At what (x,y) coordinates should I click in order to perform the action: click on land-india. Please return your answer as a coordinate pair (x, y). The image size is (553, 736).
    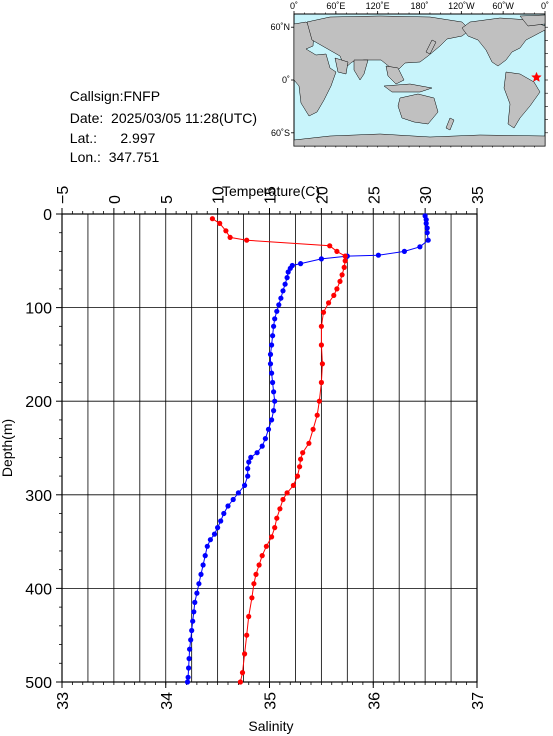
    Looking at the image, I should click on (361, 70).